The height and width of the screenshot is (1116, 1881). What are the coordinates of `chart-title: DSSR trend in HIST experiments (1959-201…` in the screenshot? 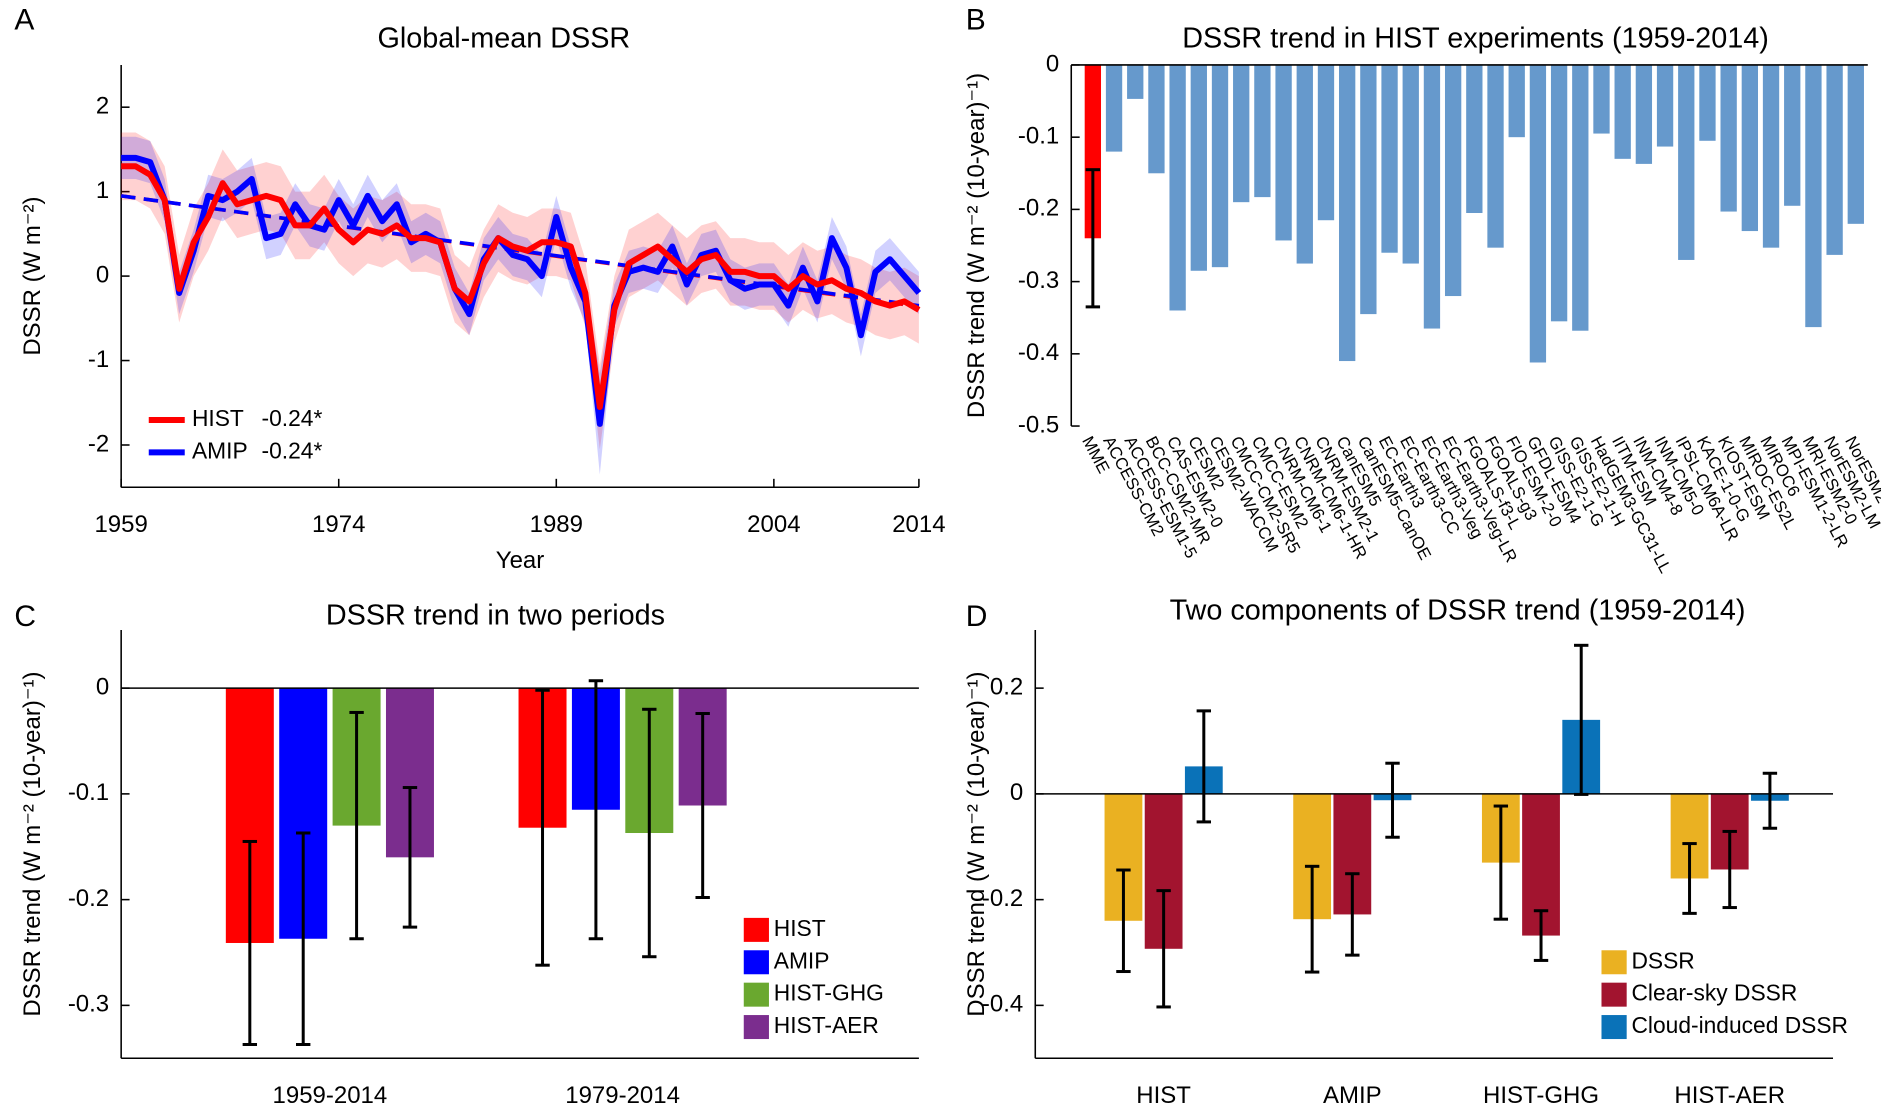 It's located at (1475, 38).